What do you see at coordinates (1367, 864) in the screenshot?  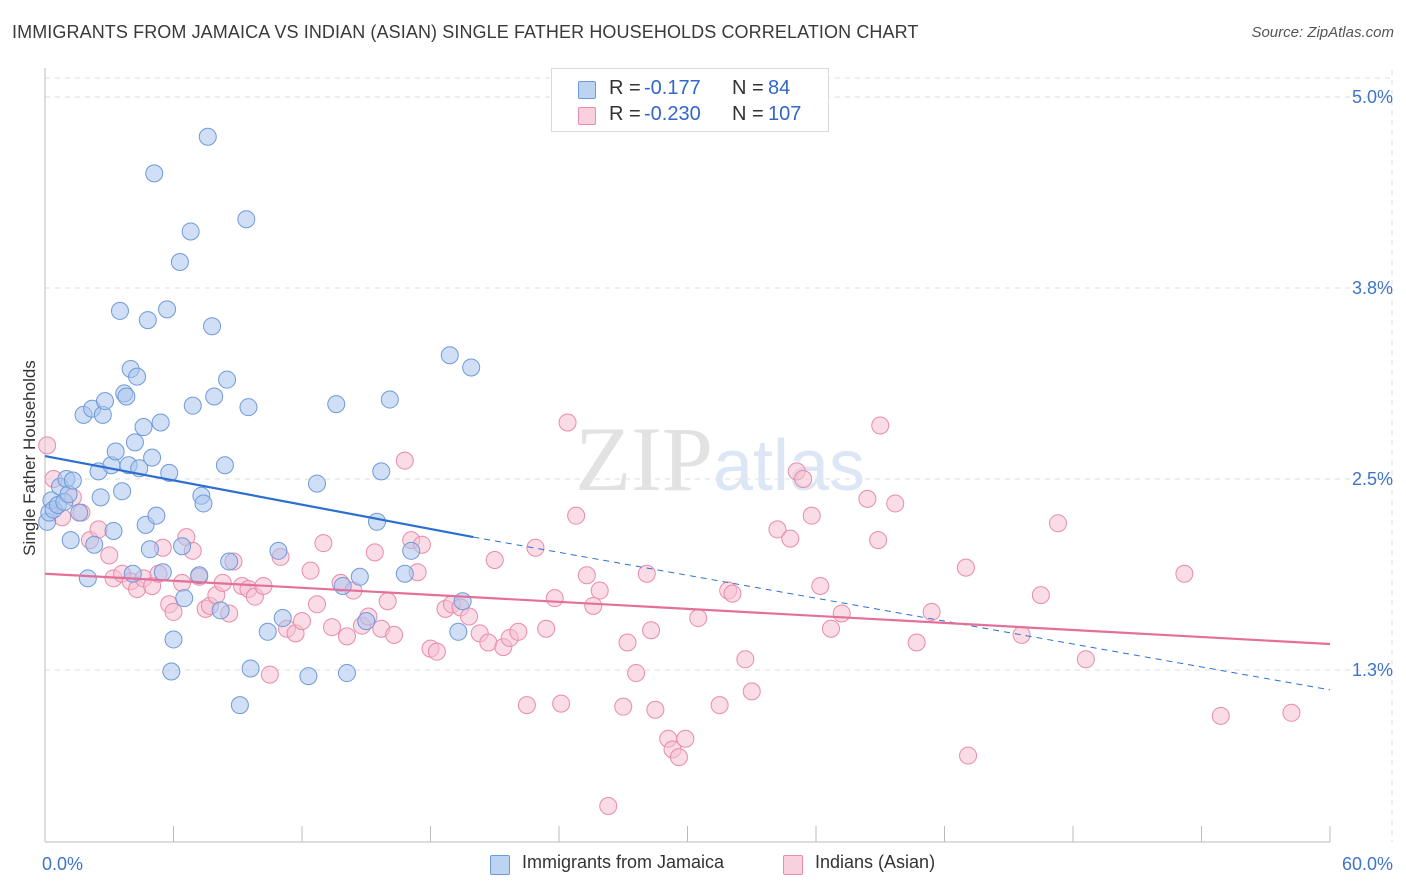 I see `x-tick-label: 60.0%` at bounding box center [1367, 864].